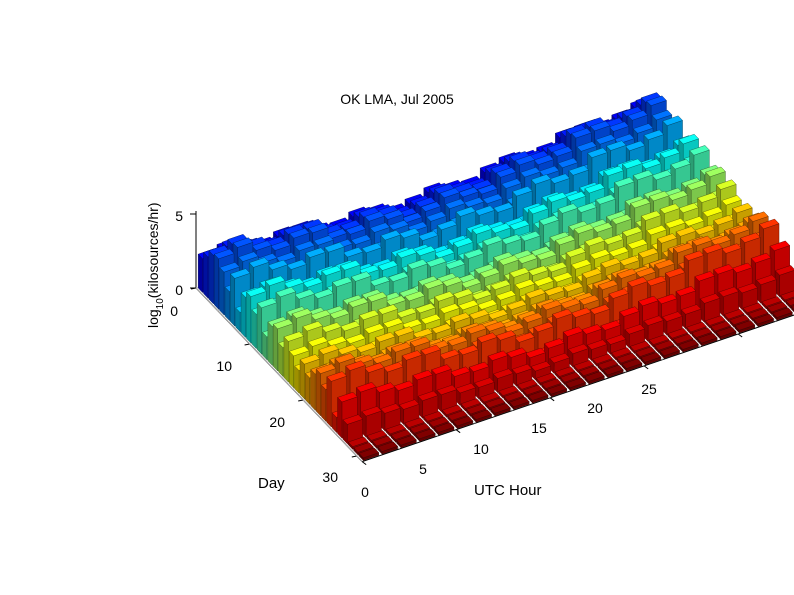  What do you see at coordinates (423, 469) in the screenshot?
I see `x-tick-label: 5` at bounding box center [423, 469].